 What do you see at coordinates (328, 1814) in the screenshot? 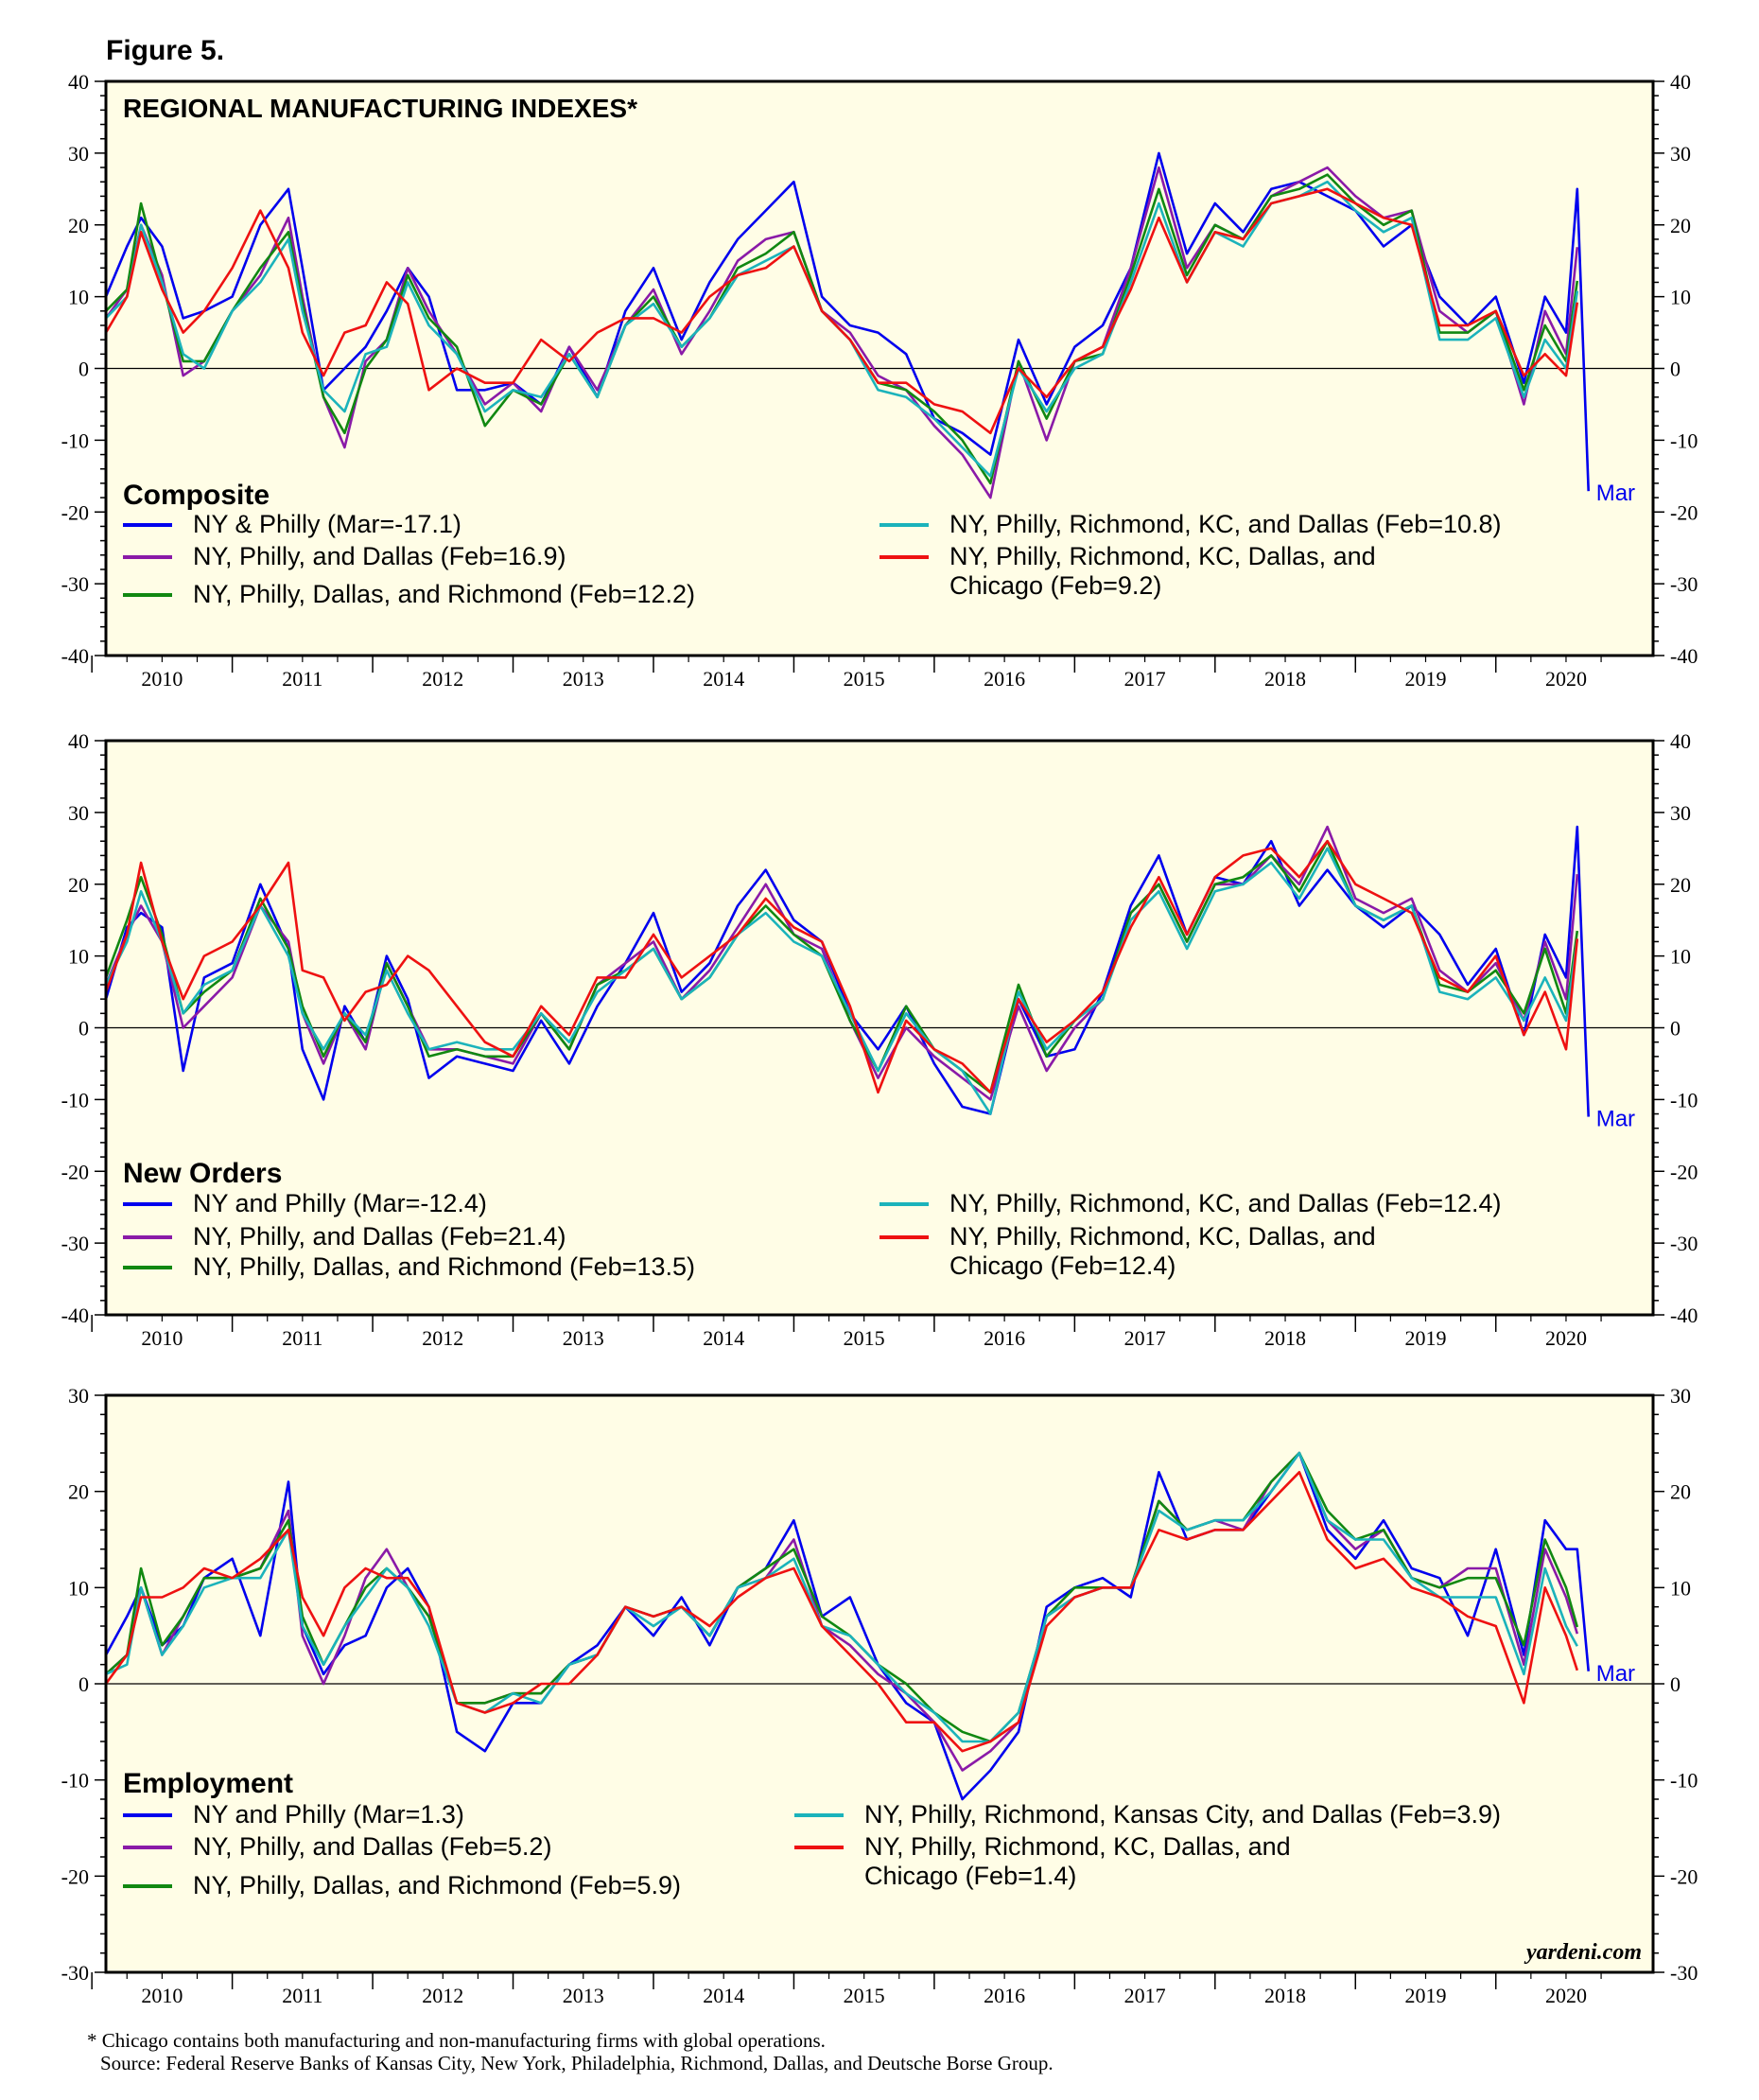
I see `legend-label: NY and Philly (Mar=1.3)` at bounding box center [328, 1814].